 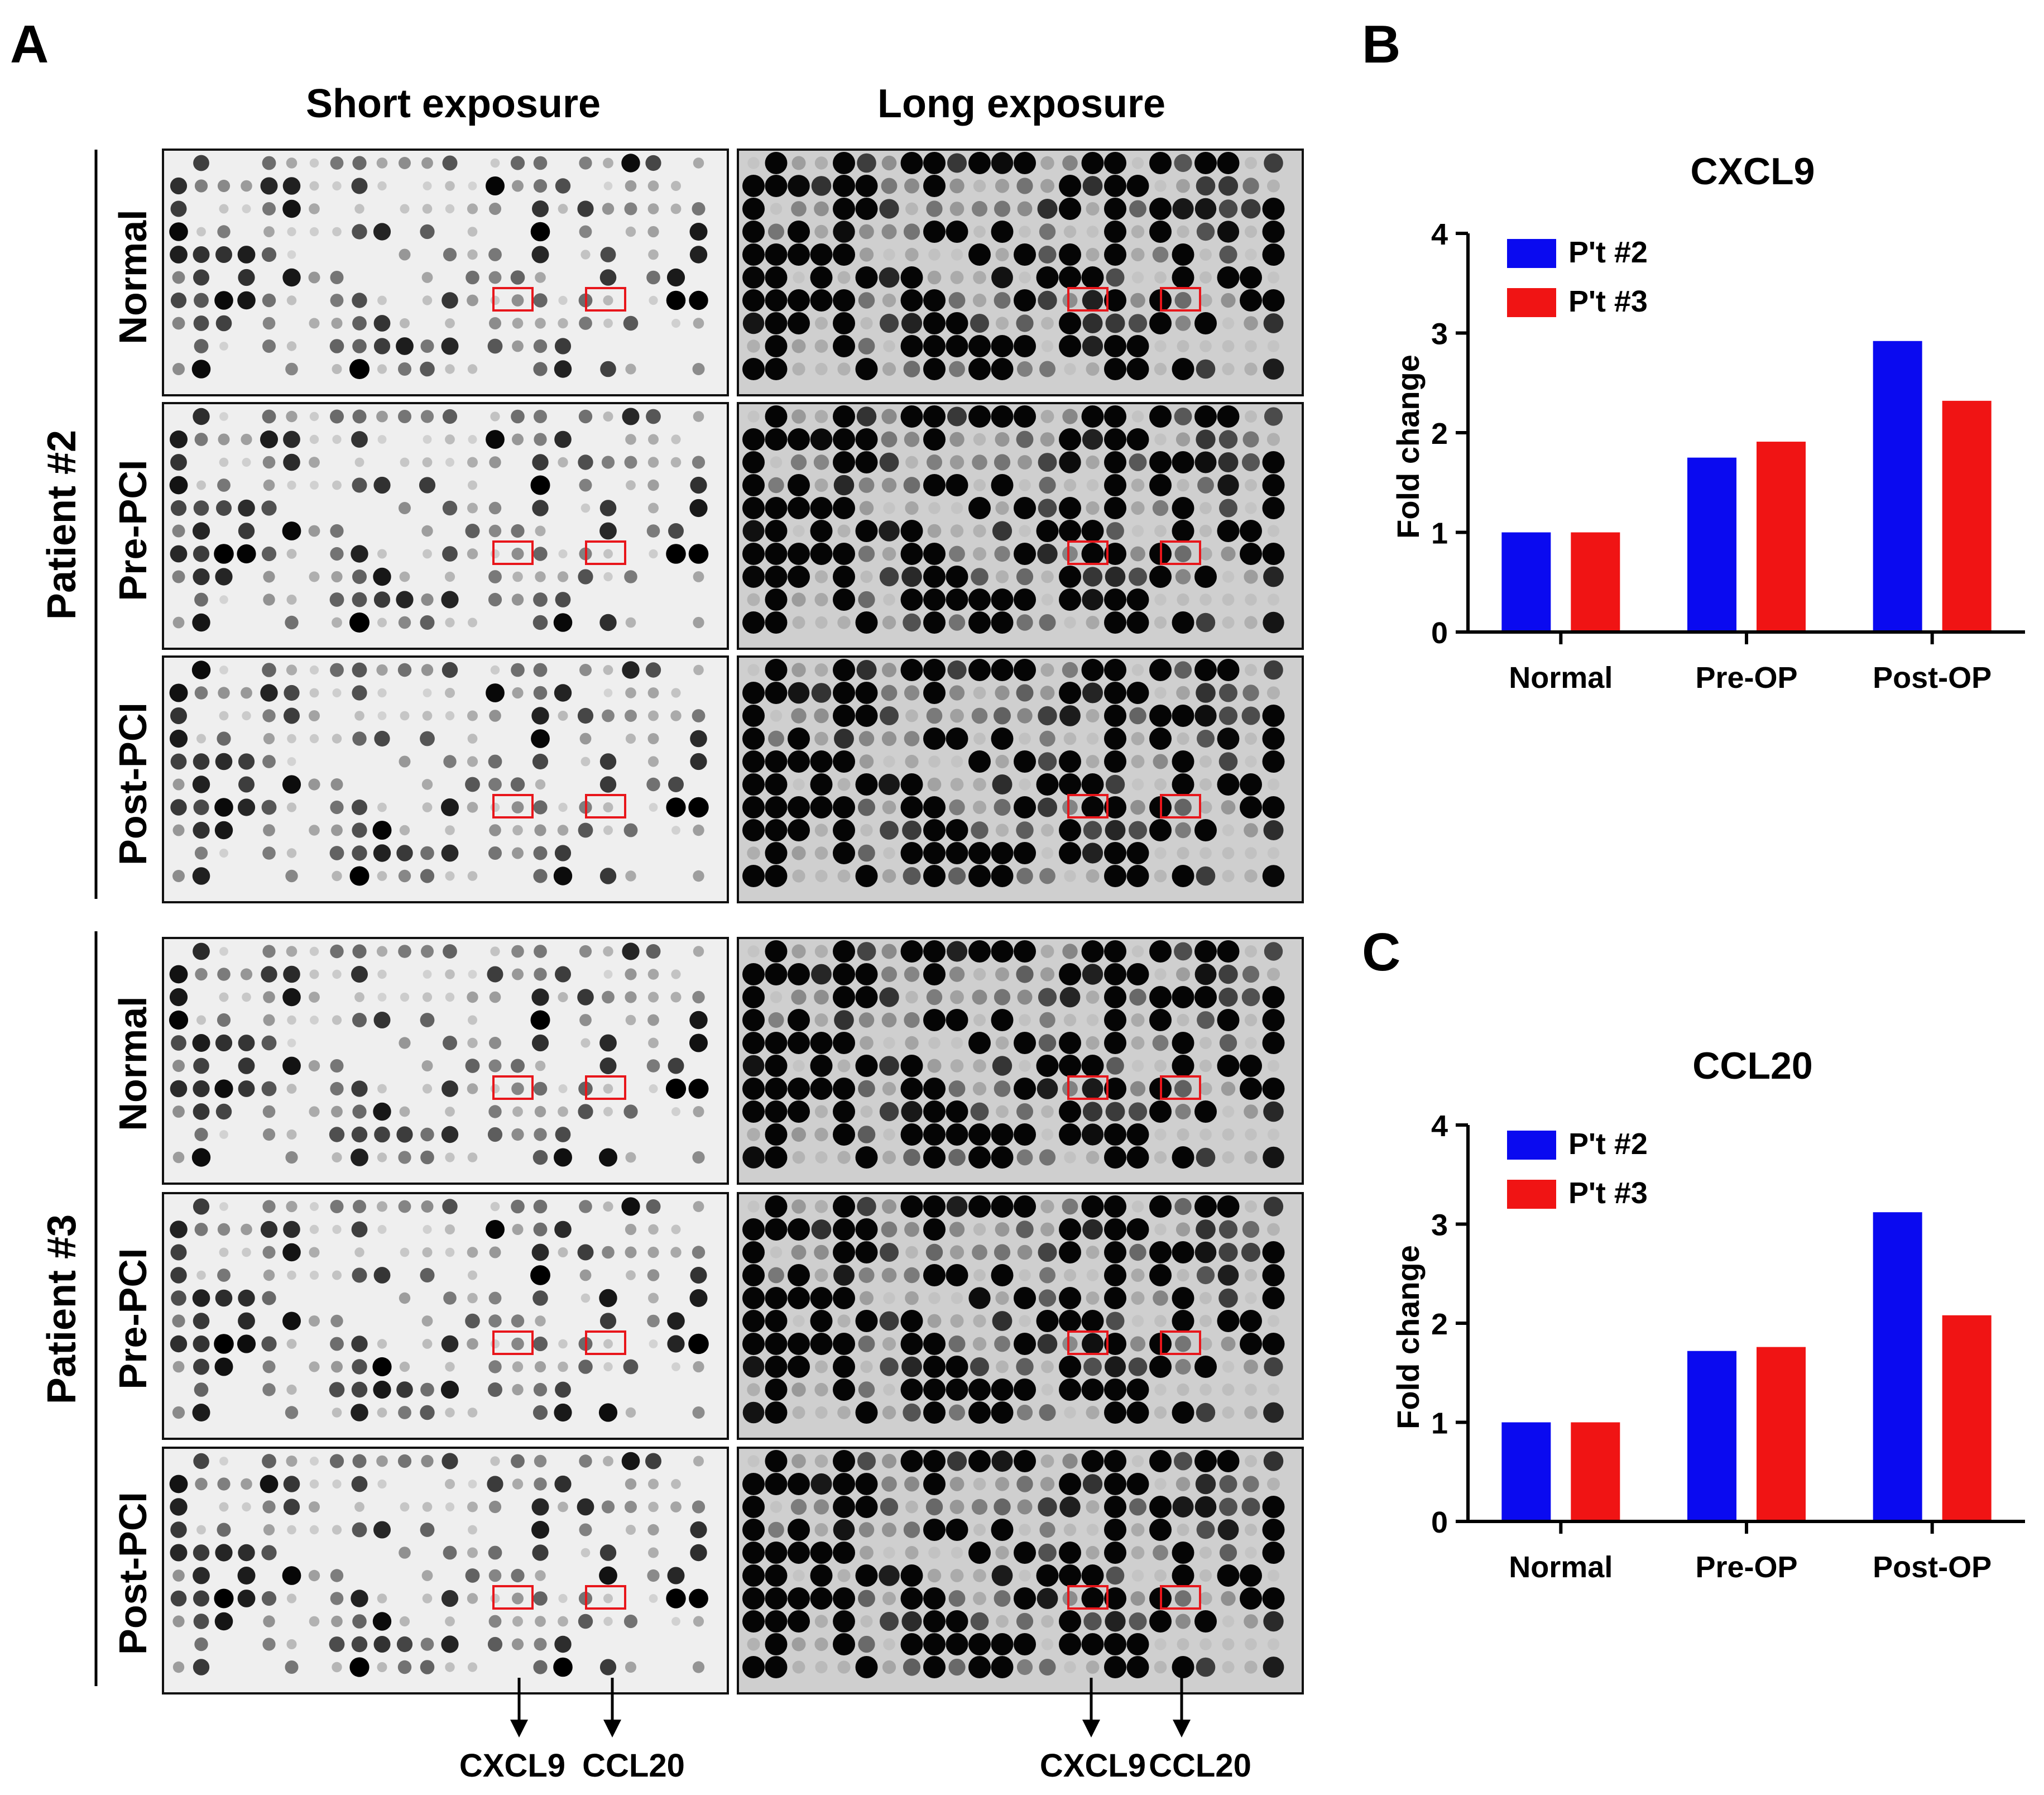 What do you see at coordinates (1746, 678) in the screenshot?
I see `x-tick-label: Pre-OP` at bounding box center [1746, 678].